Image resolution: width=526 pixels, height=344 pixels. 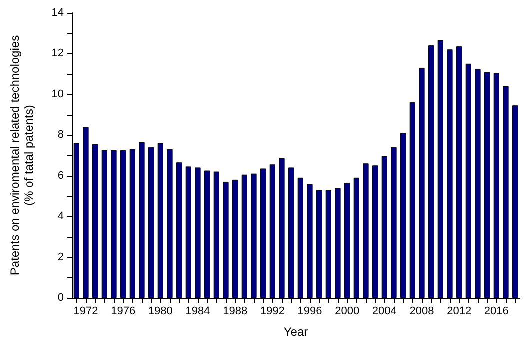 What do you see at coordinates (123, 312) in the screenshot?
I see `x-tick-label: 1976` at bounding box center [123, 312].